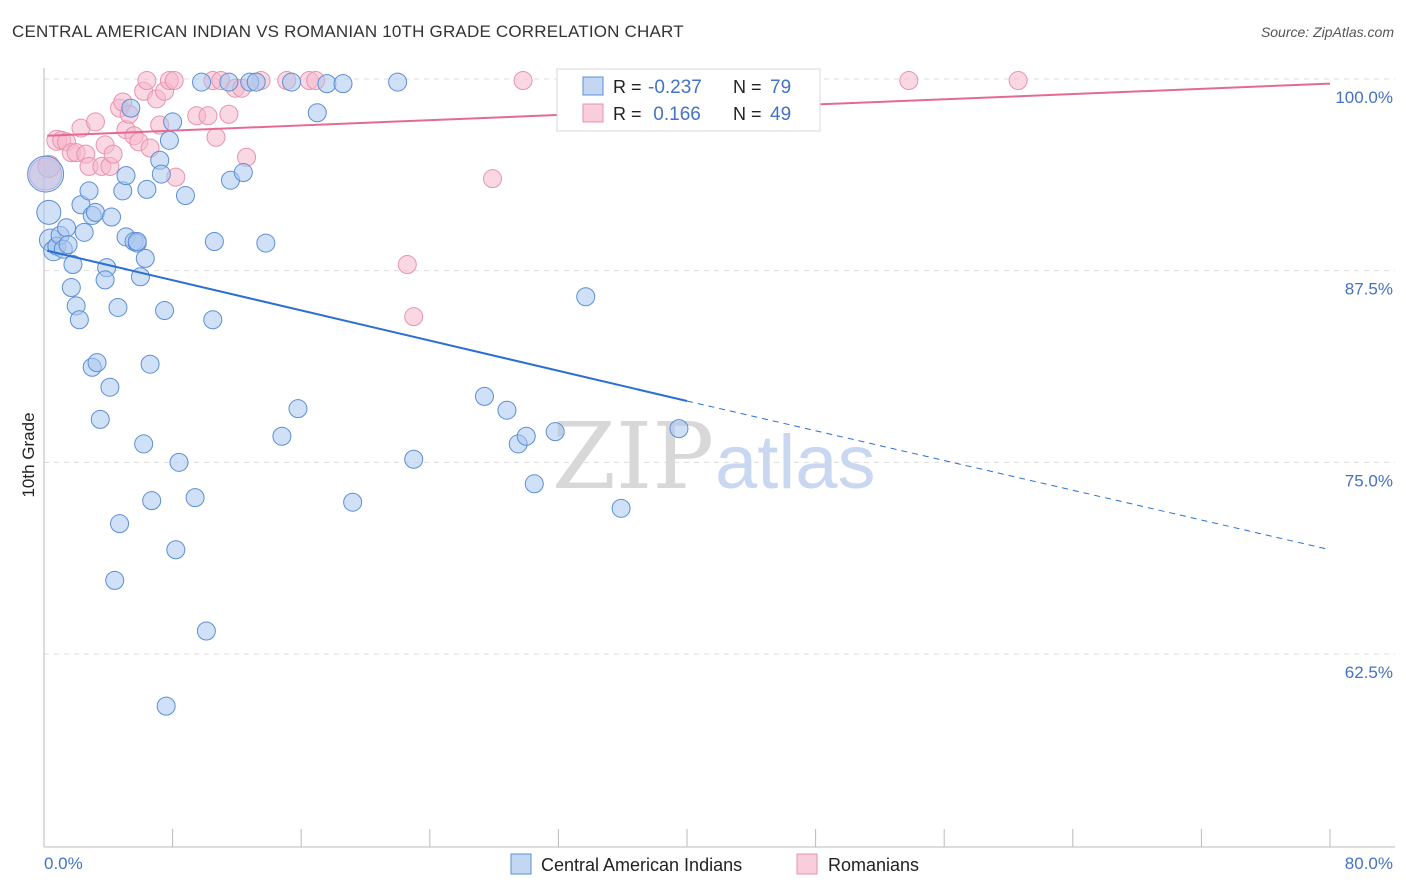  Describe the element at coordinates (593, 113) in the screenshot. I see `legend-swatch-pink` at that location.